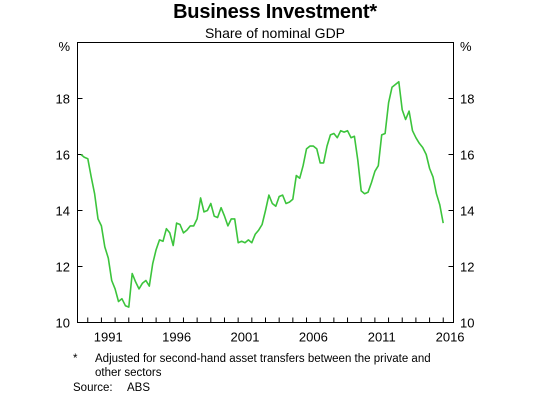 This screenshot has width=550, height=400. I want to click on y-tick-labels-right: 10 12 14 16 18, so click(467, 211).